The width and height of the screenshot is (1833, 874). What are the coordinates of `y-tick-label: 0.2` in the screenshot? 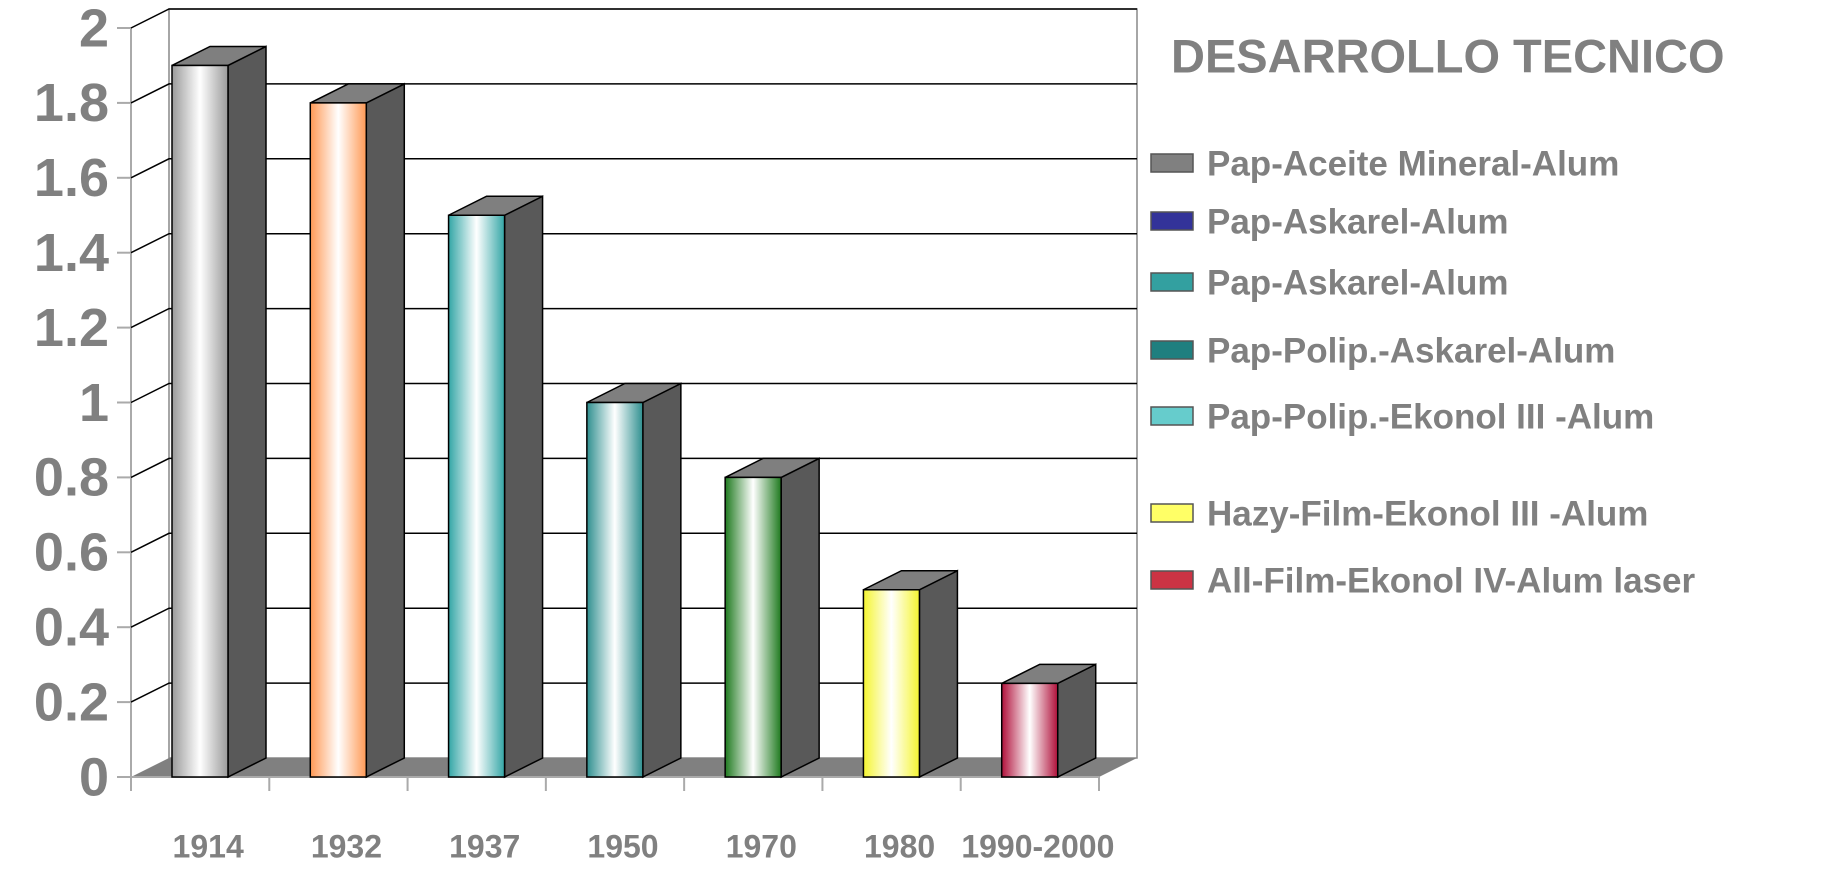 It's located at (71, 702).